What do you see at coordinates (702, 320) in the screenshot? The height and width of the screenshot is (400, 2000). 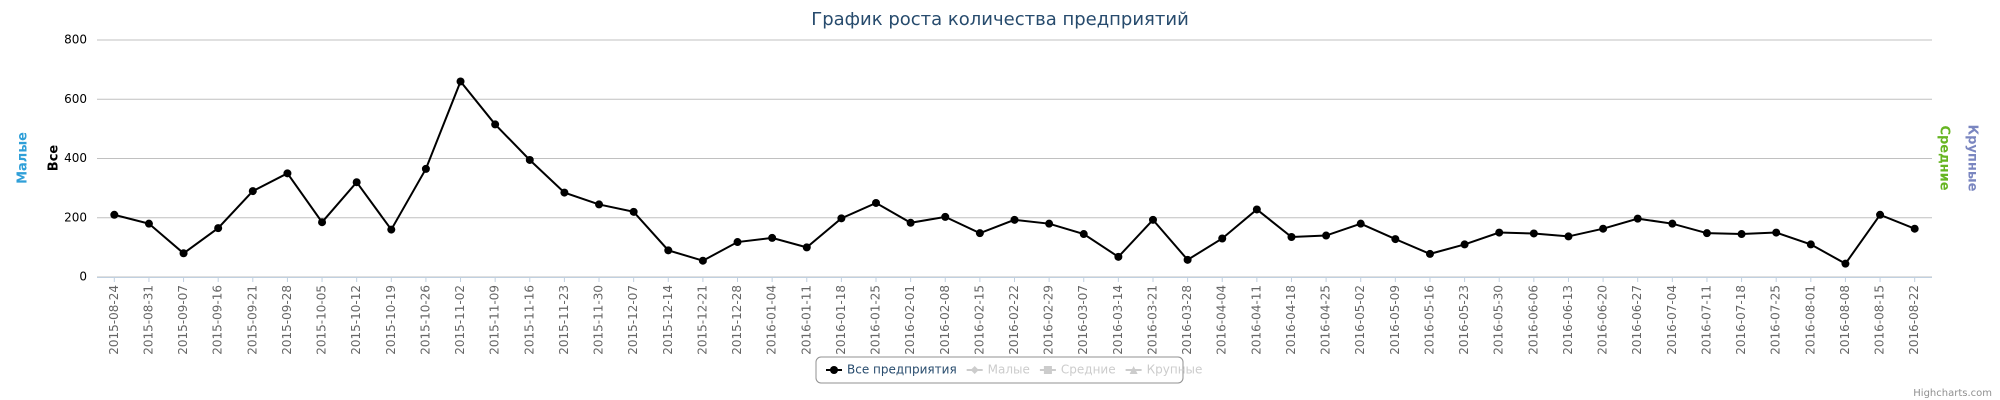 I see `x-tick-label: 2015-12-21` at bounding box center [702, 320].